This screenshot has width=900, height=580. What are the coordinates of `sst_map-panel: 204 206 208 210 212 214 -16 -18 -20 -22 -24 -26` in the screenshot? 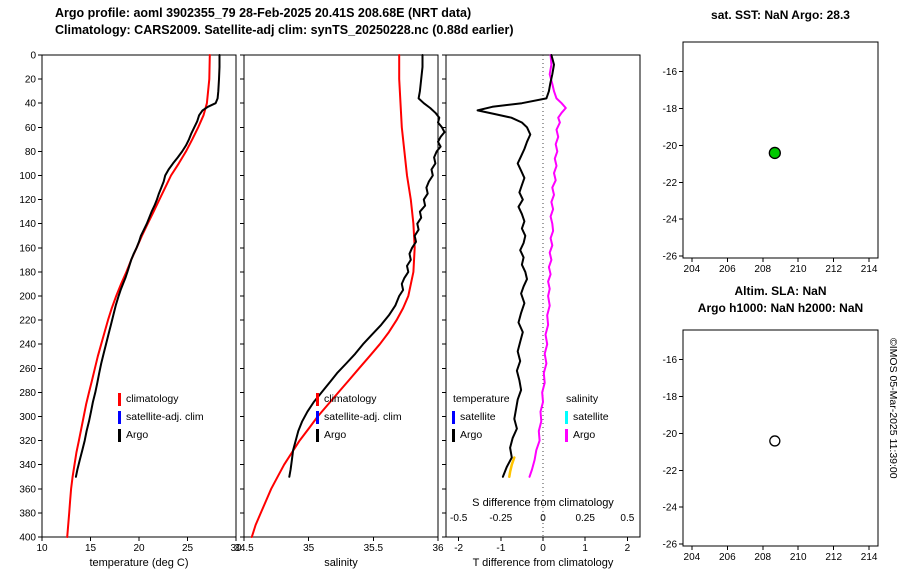 It's located at (771, 158).